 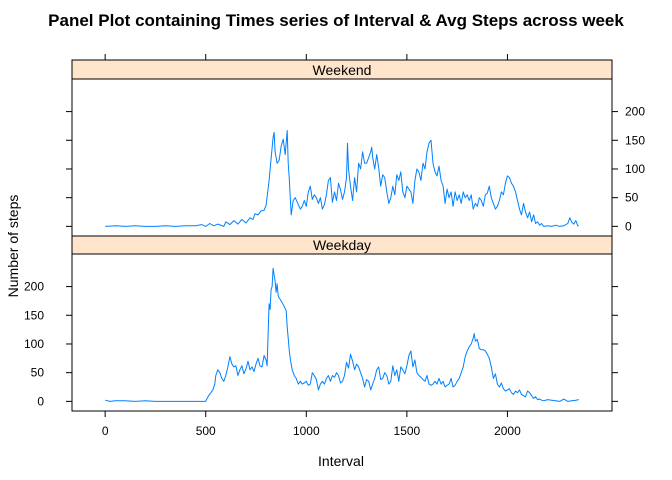 I want to click on weekend-strip-label: Weekend, so click(x=342, y=70).